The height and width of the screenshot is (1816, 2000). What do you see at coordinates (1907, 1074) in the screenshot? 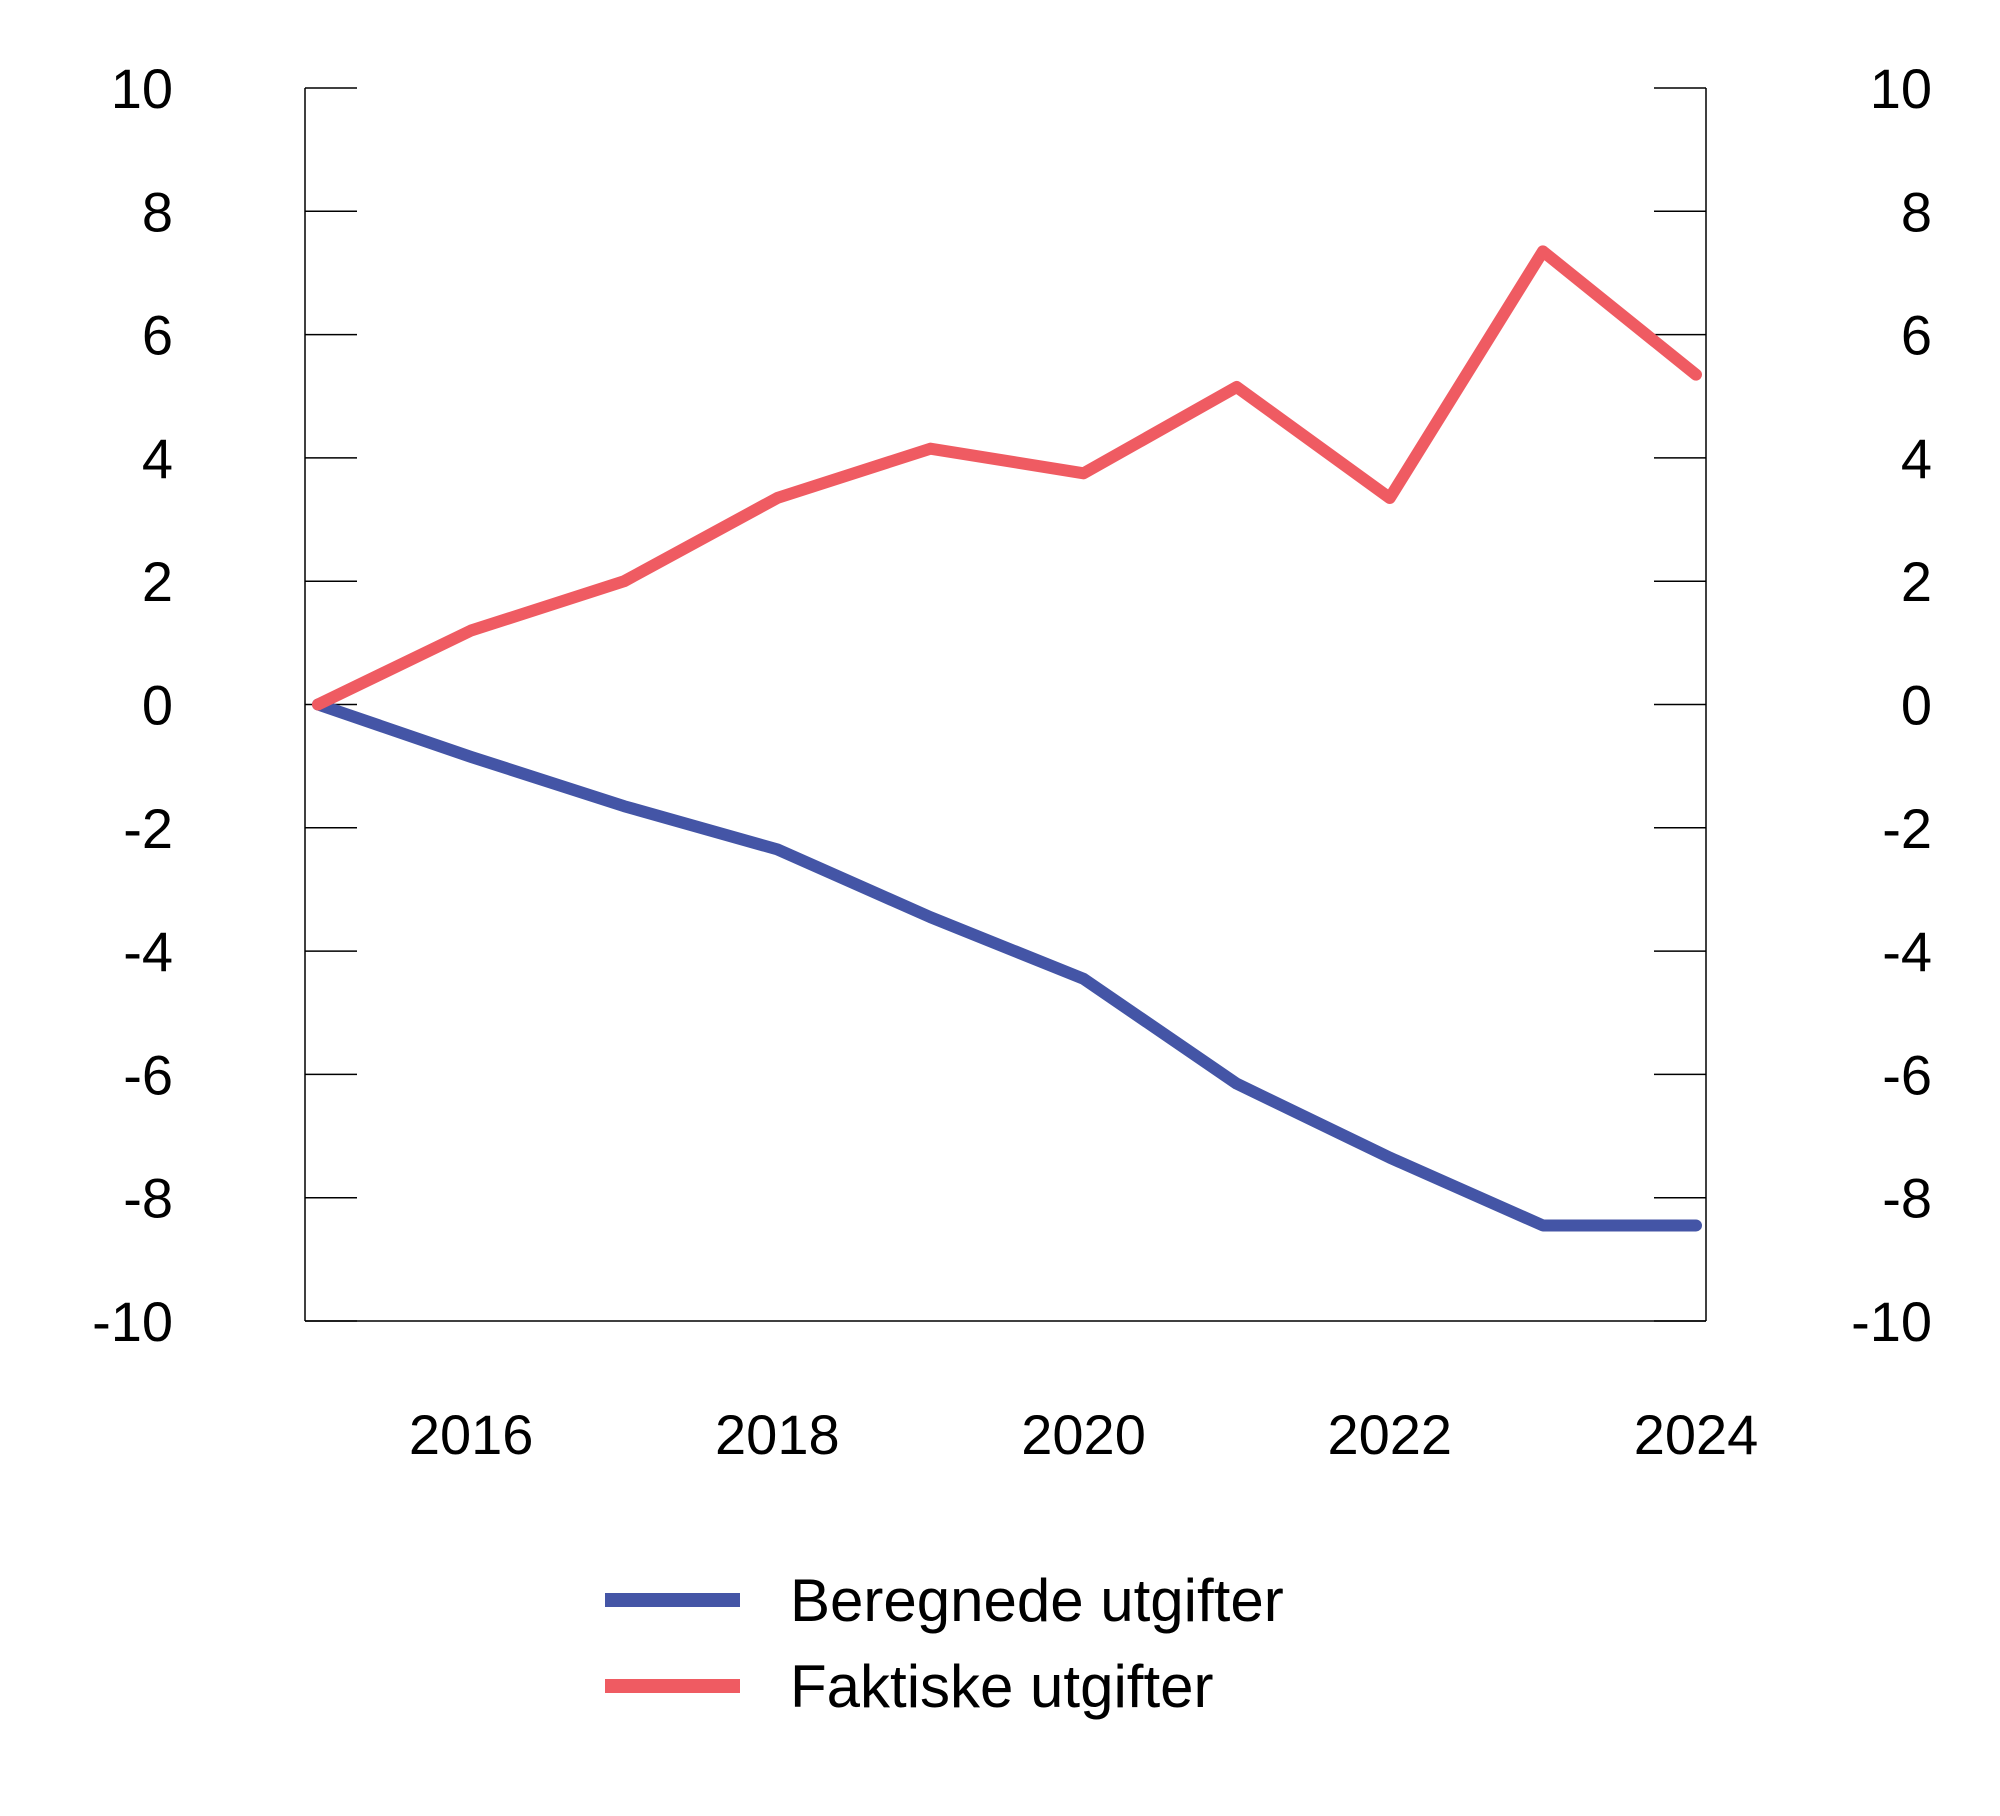
I see `right-y-tick-label: -6` at bounding box center [1907, 1074].